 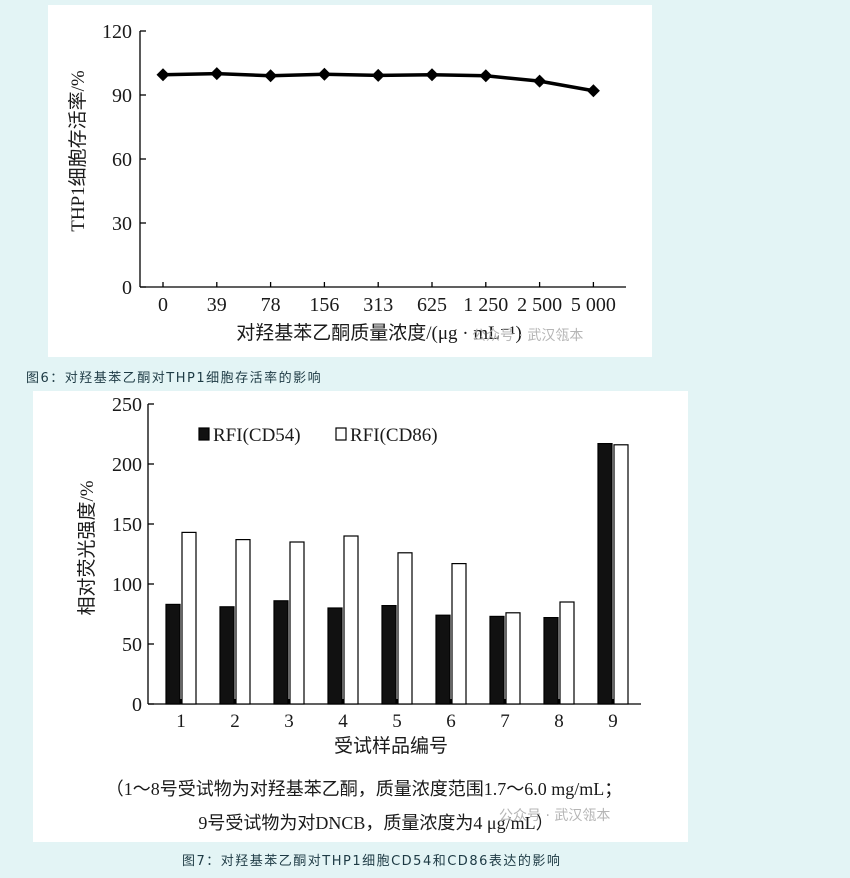 I want to click on f6-x-tick-label: 39, so click(x=217, y=305).